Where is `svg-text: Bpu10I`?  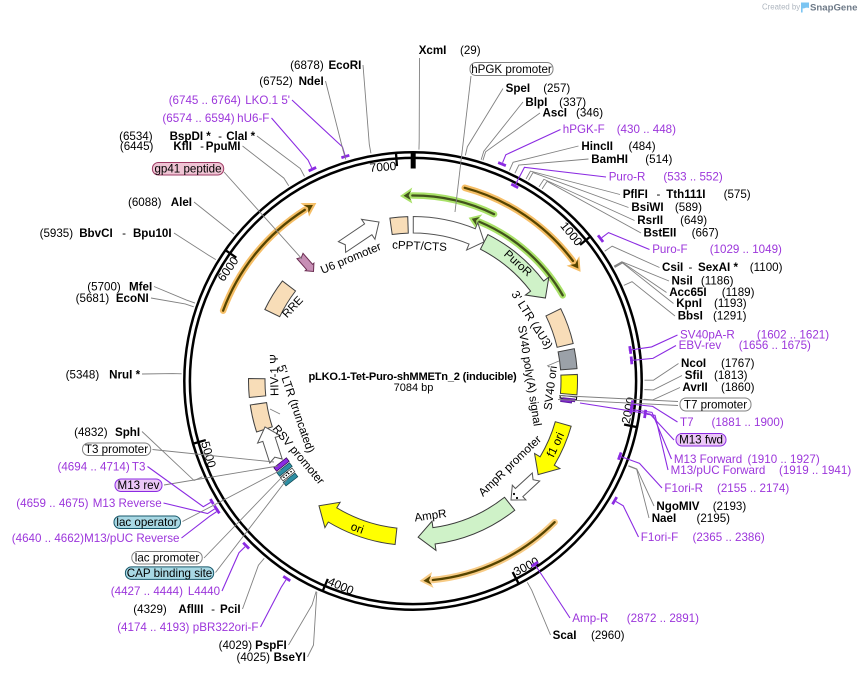
svg-text: Bpu10I is located at coordinates (152, 233).